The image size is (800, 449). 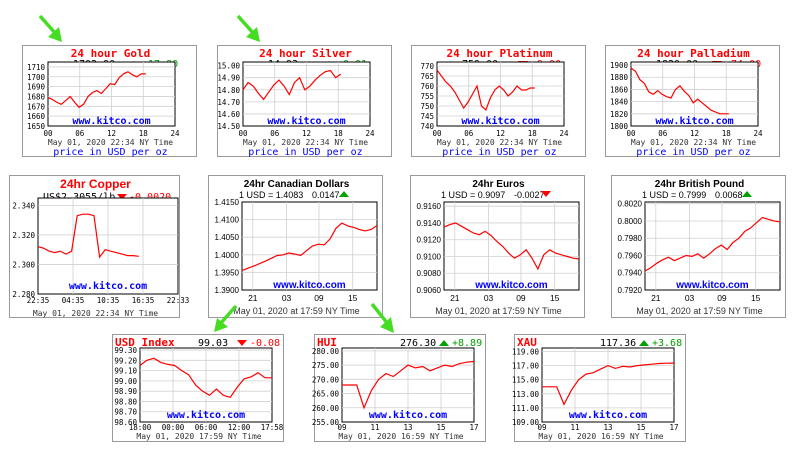 What do you see at coordinates (693, 53) in the screenshot?
I see `chart-title: 24 hour Palladium` at bounding box center [693, 53].